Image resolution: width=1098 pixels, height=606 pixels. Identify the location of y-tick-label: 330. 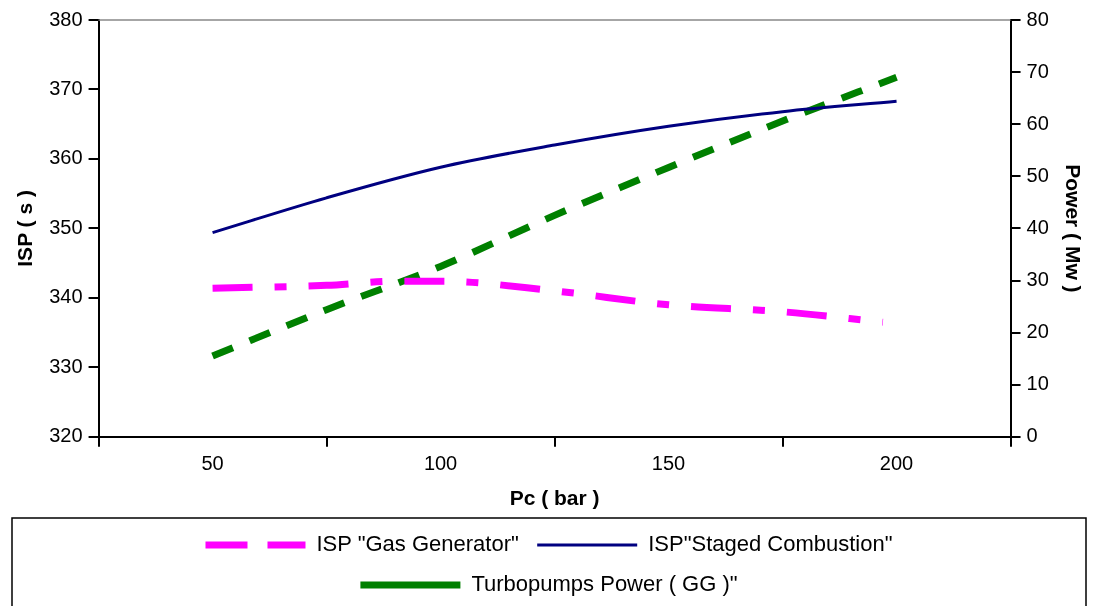
(66, 365).